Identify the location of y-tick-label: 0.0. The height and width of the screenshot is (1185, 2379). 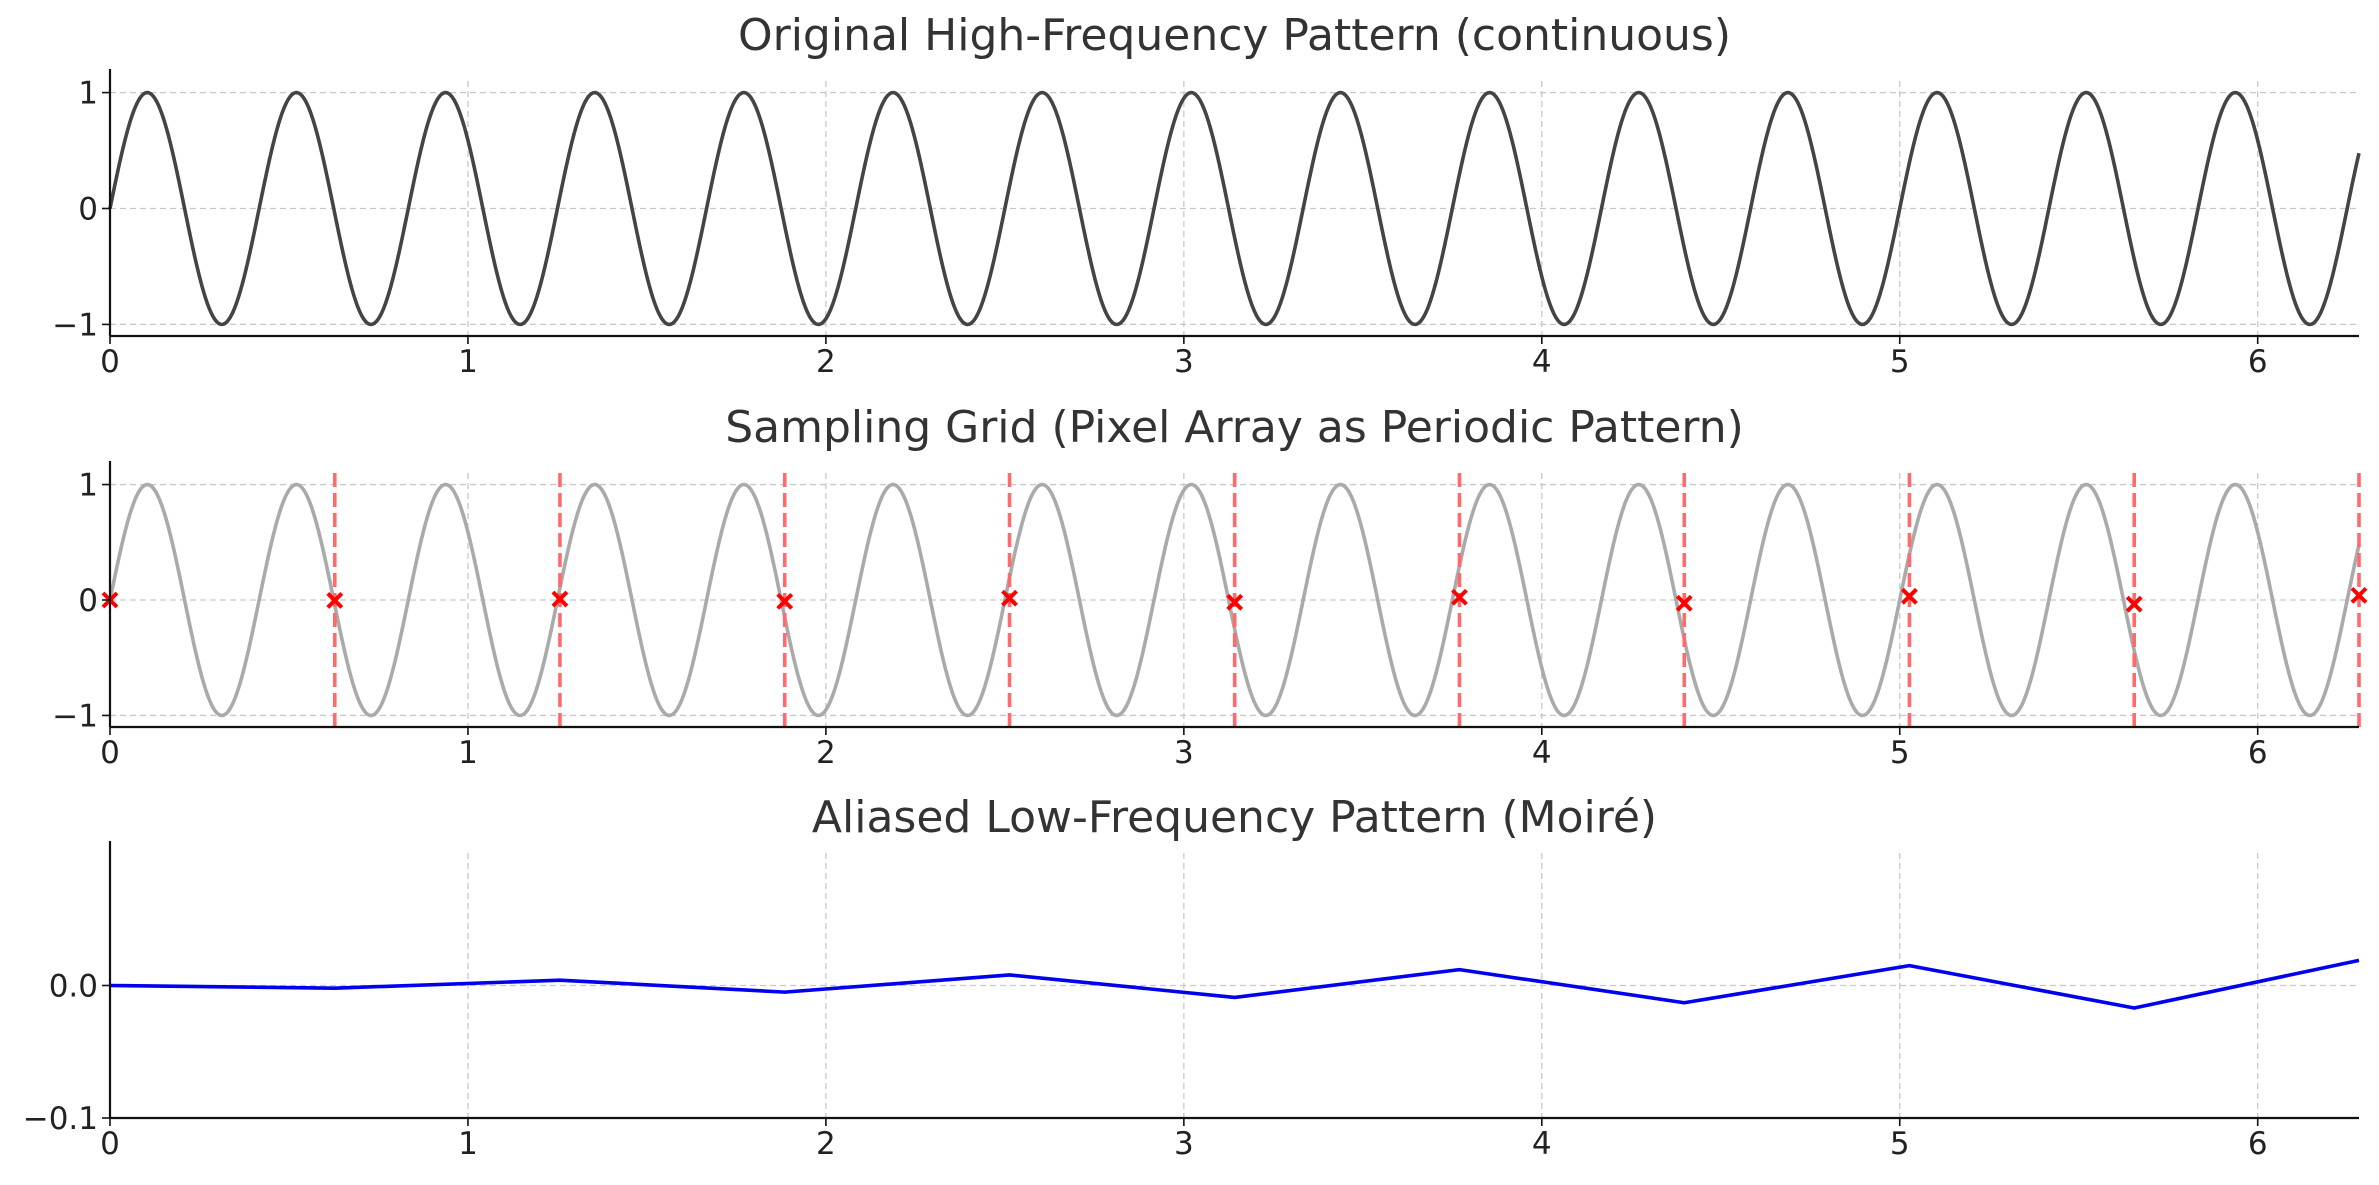
(73, 987).